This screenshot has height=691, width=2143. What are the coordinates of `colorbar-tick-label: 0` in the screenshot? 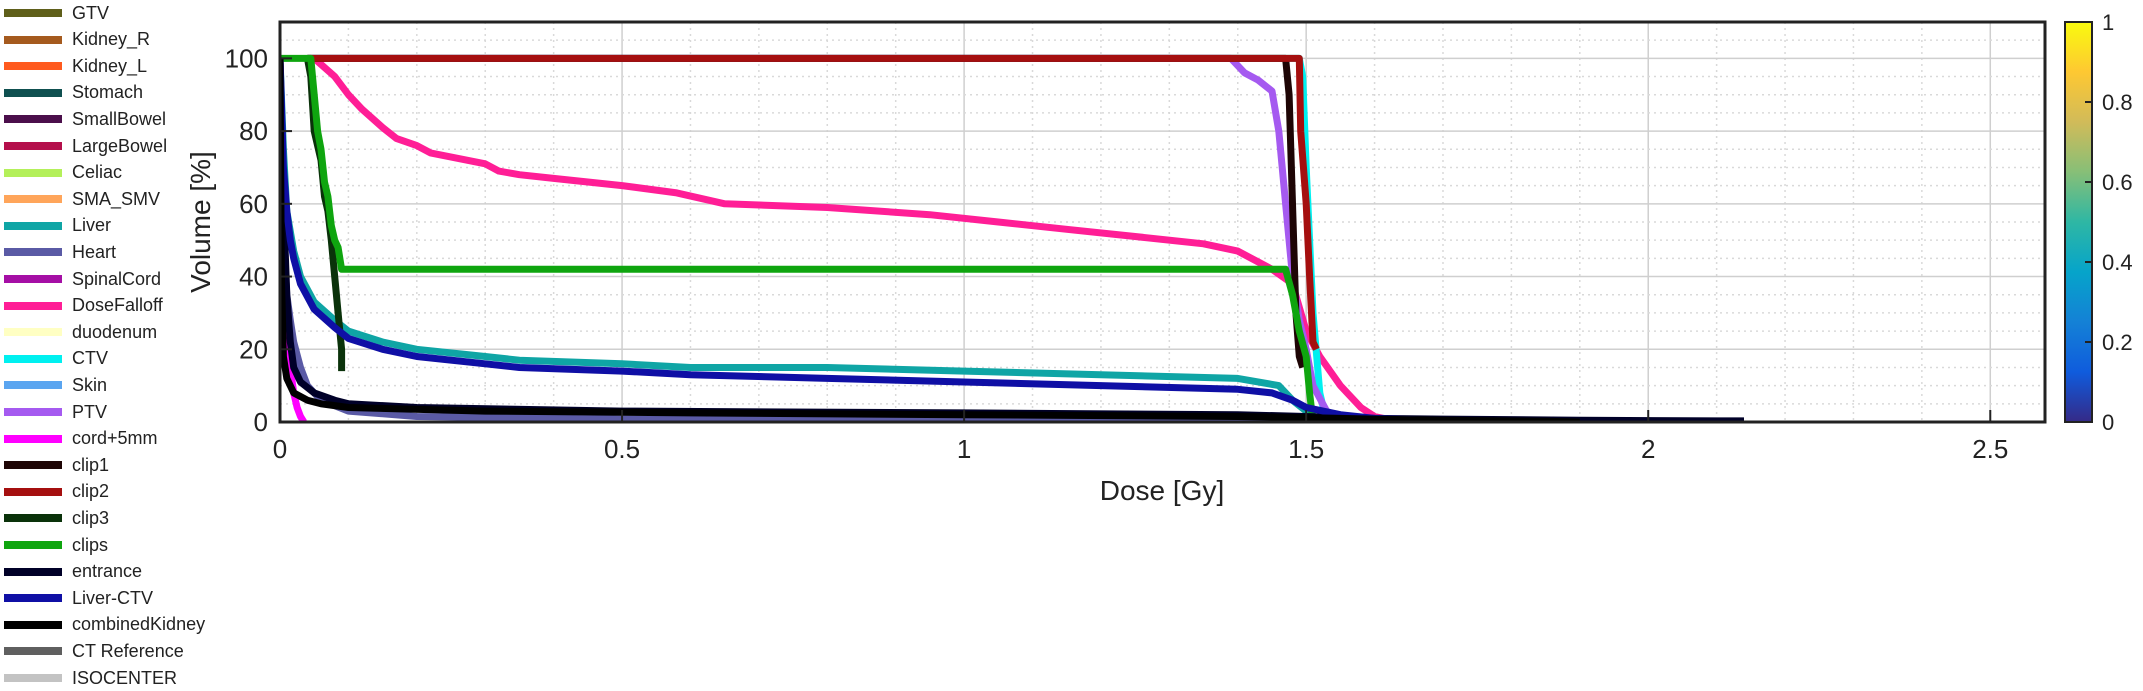 It's located at (2108, 422).